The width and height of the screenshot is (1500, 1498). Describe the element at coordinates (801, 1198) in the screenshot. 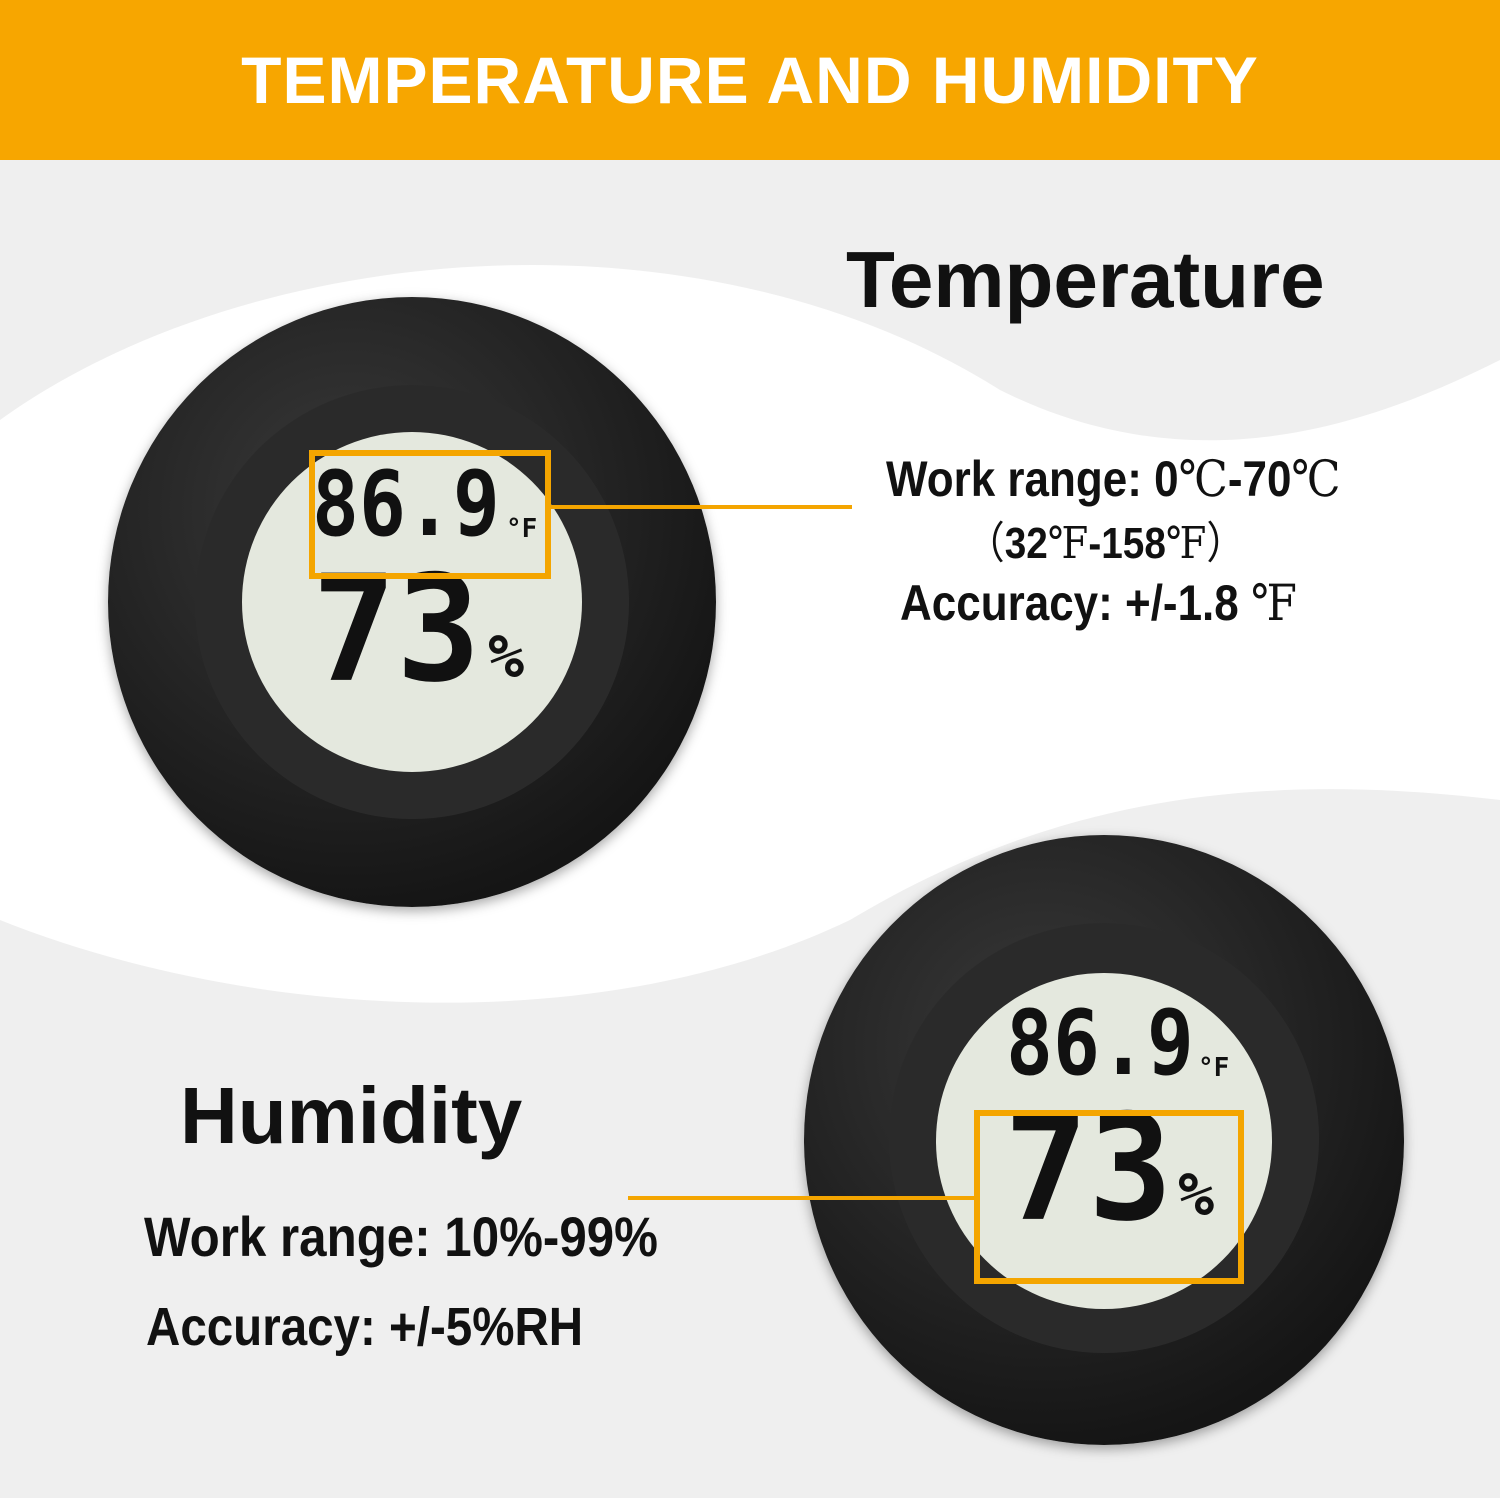

I see `humidity-callout-line` at that location.